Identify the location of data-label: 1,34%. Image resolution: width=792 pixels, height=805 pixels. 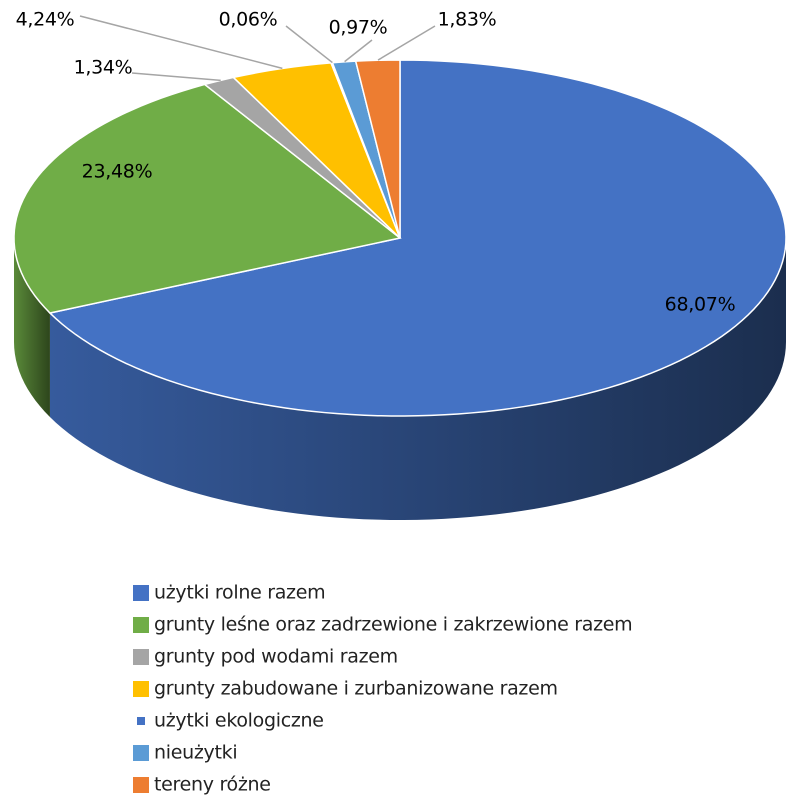
(103, 68).